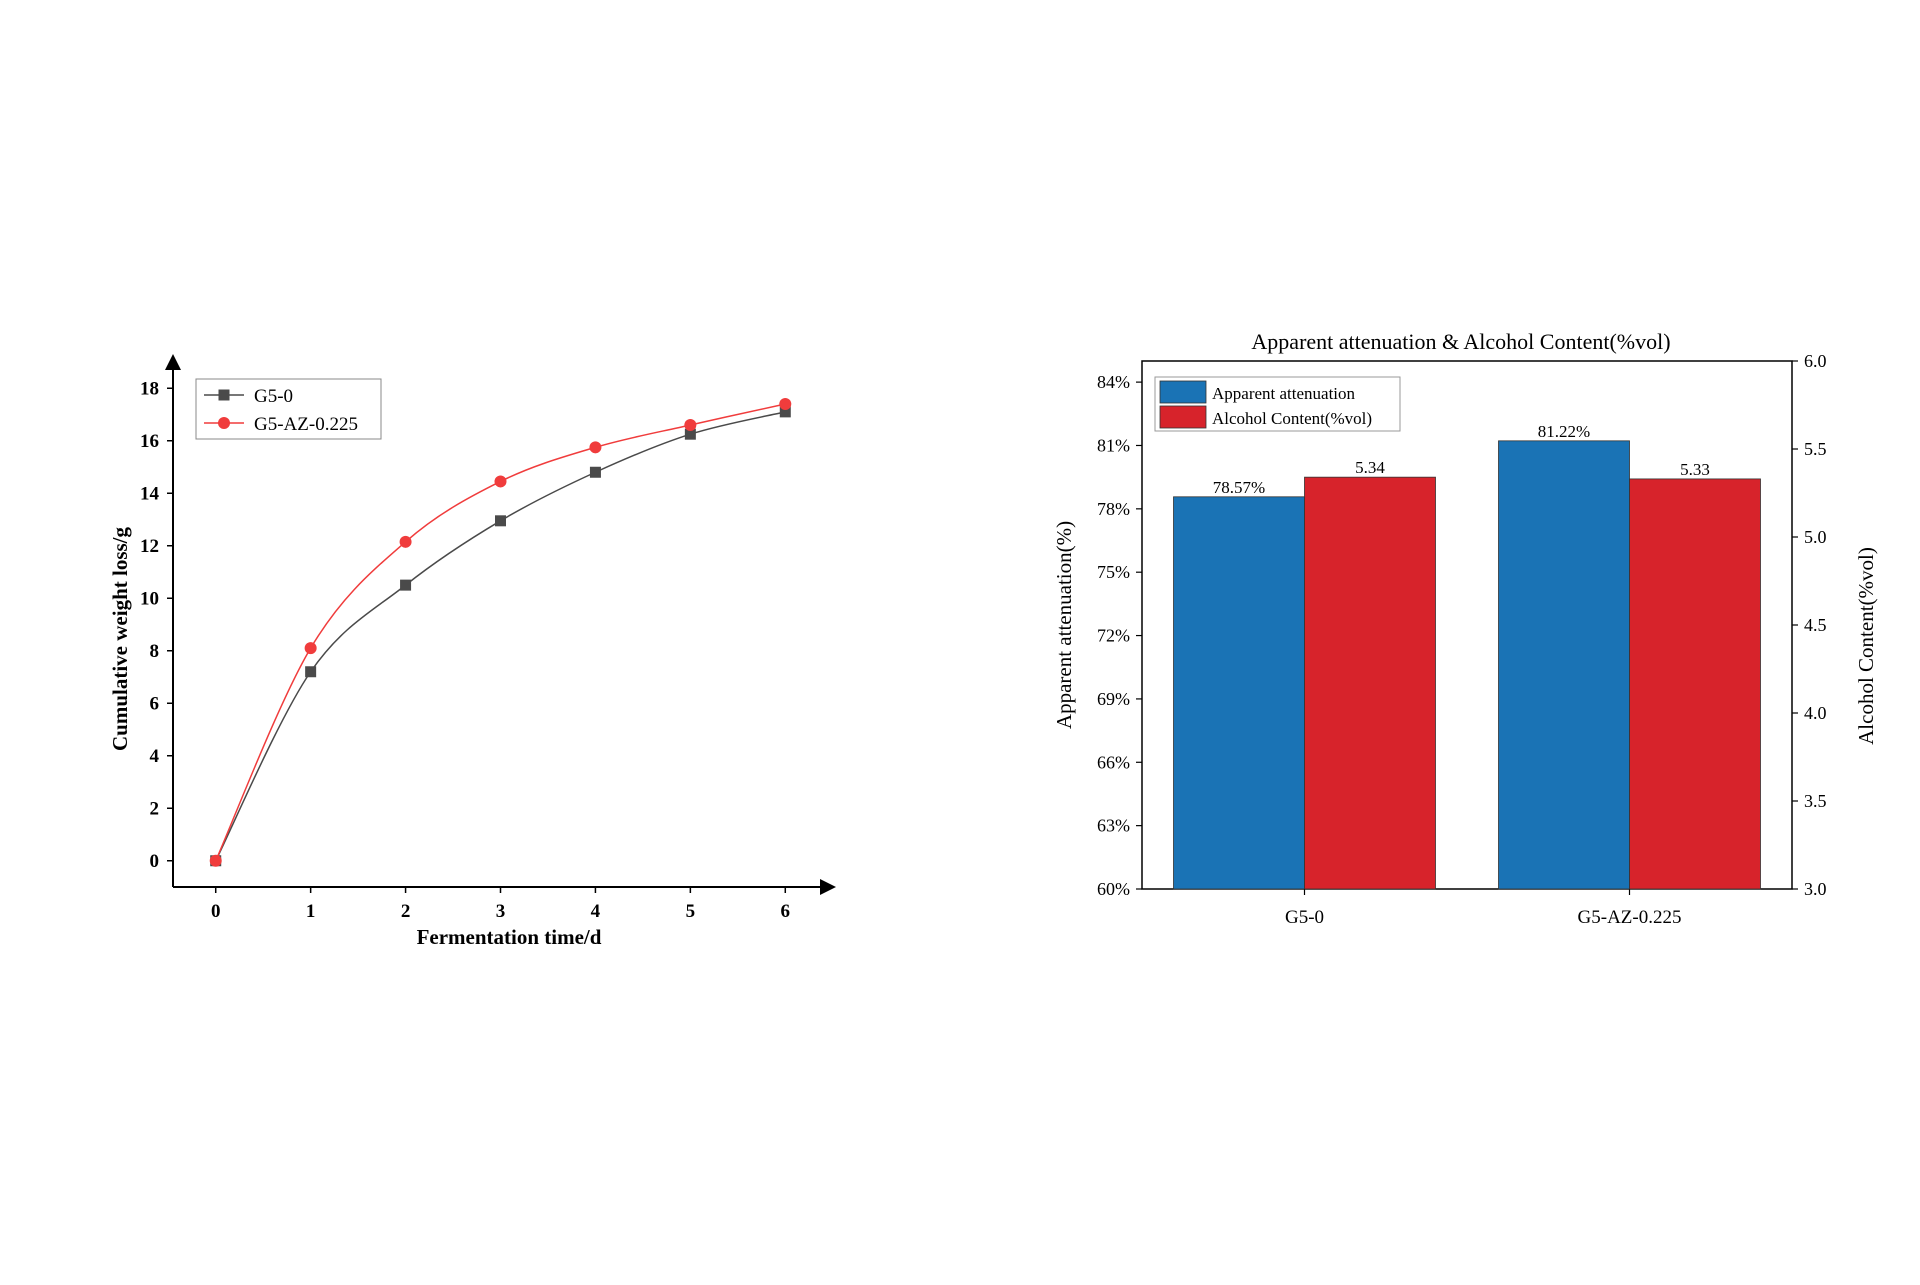 This screenshot has height=1285, width=1920. I want to click on legend-label-attenuation: Apparent attenuation, so click(1284, 393).